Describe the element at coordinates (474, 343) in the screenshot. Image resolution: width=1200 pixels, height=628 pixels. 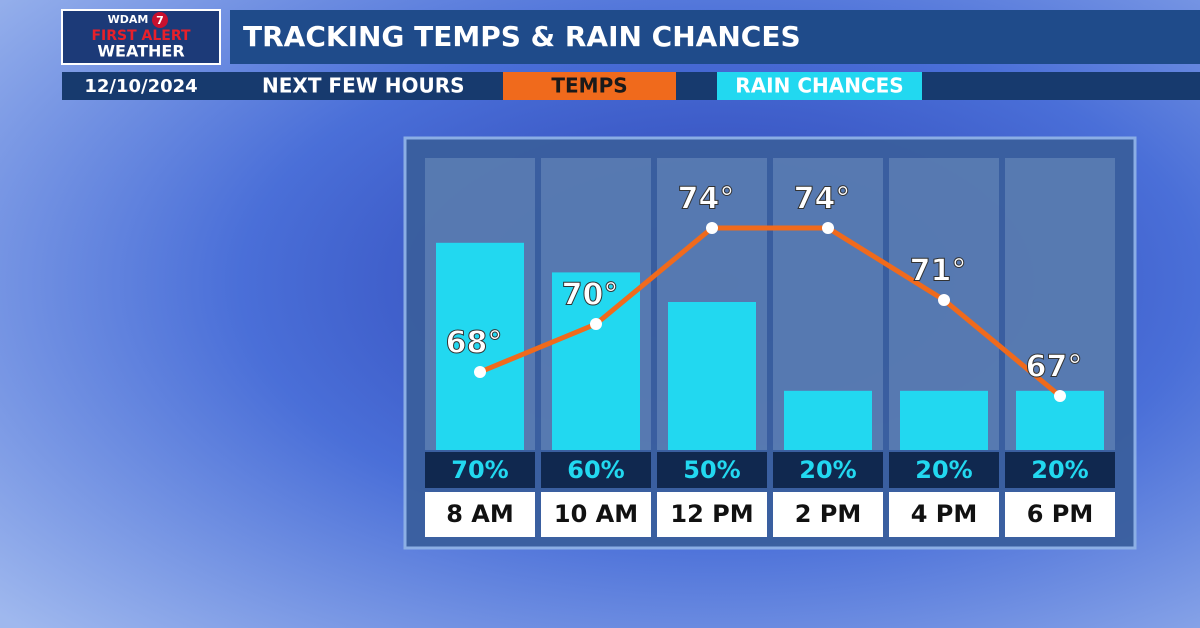
I see `temp-label: 68°` at that location.